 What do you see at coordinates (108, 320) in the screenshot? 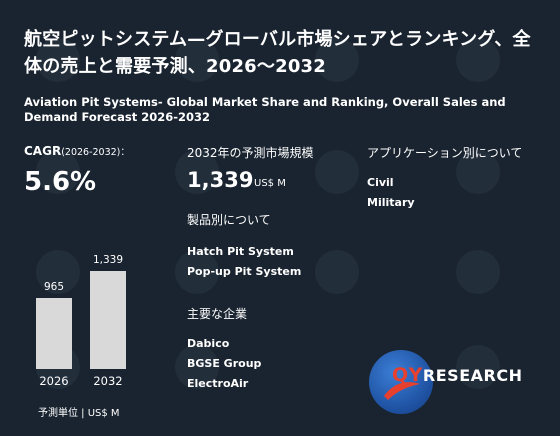
I see `chart-bar-2032` at bounding box center [108, 320].